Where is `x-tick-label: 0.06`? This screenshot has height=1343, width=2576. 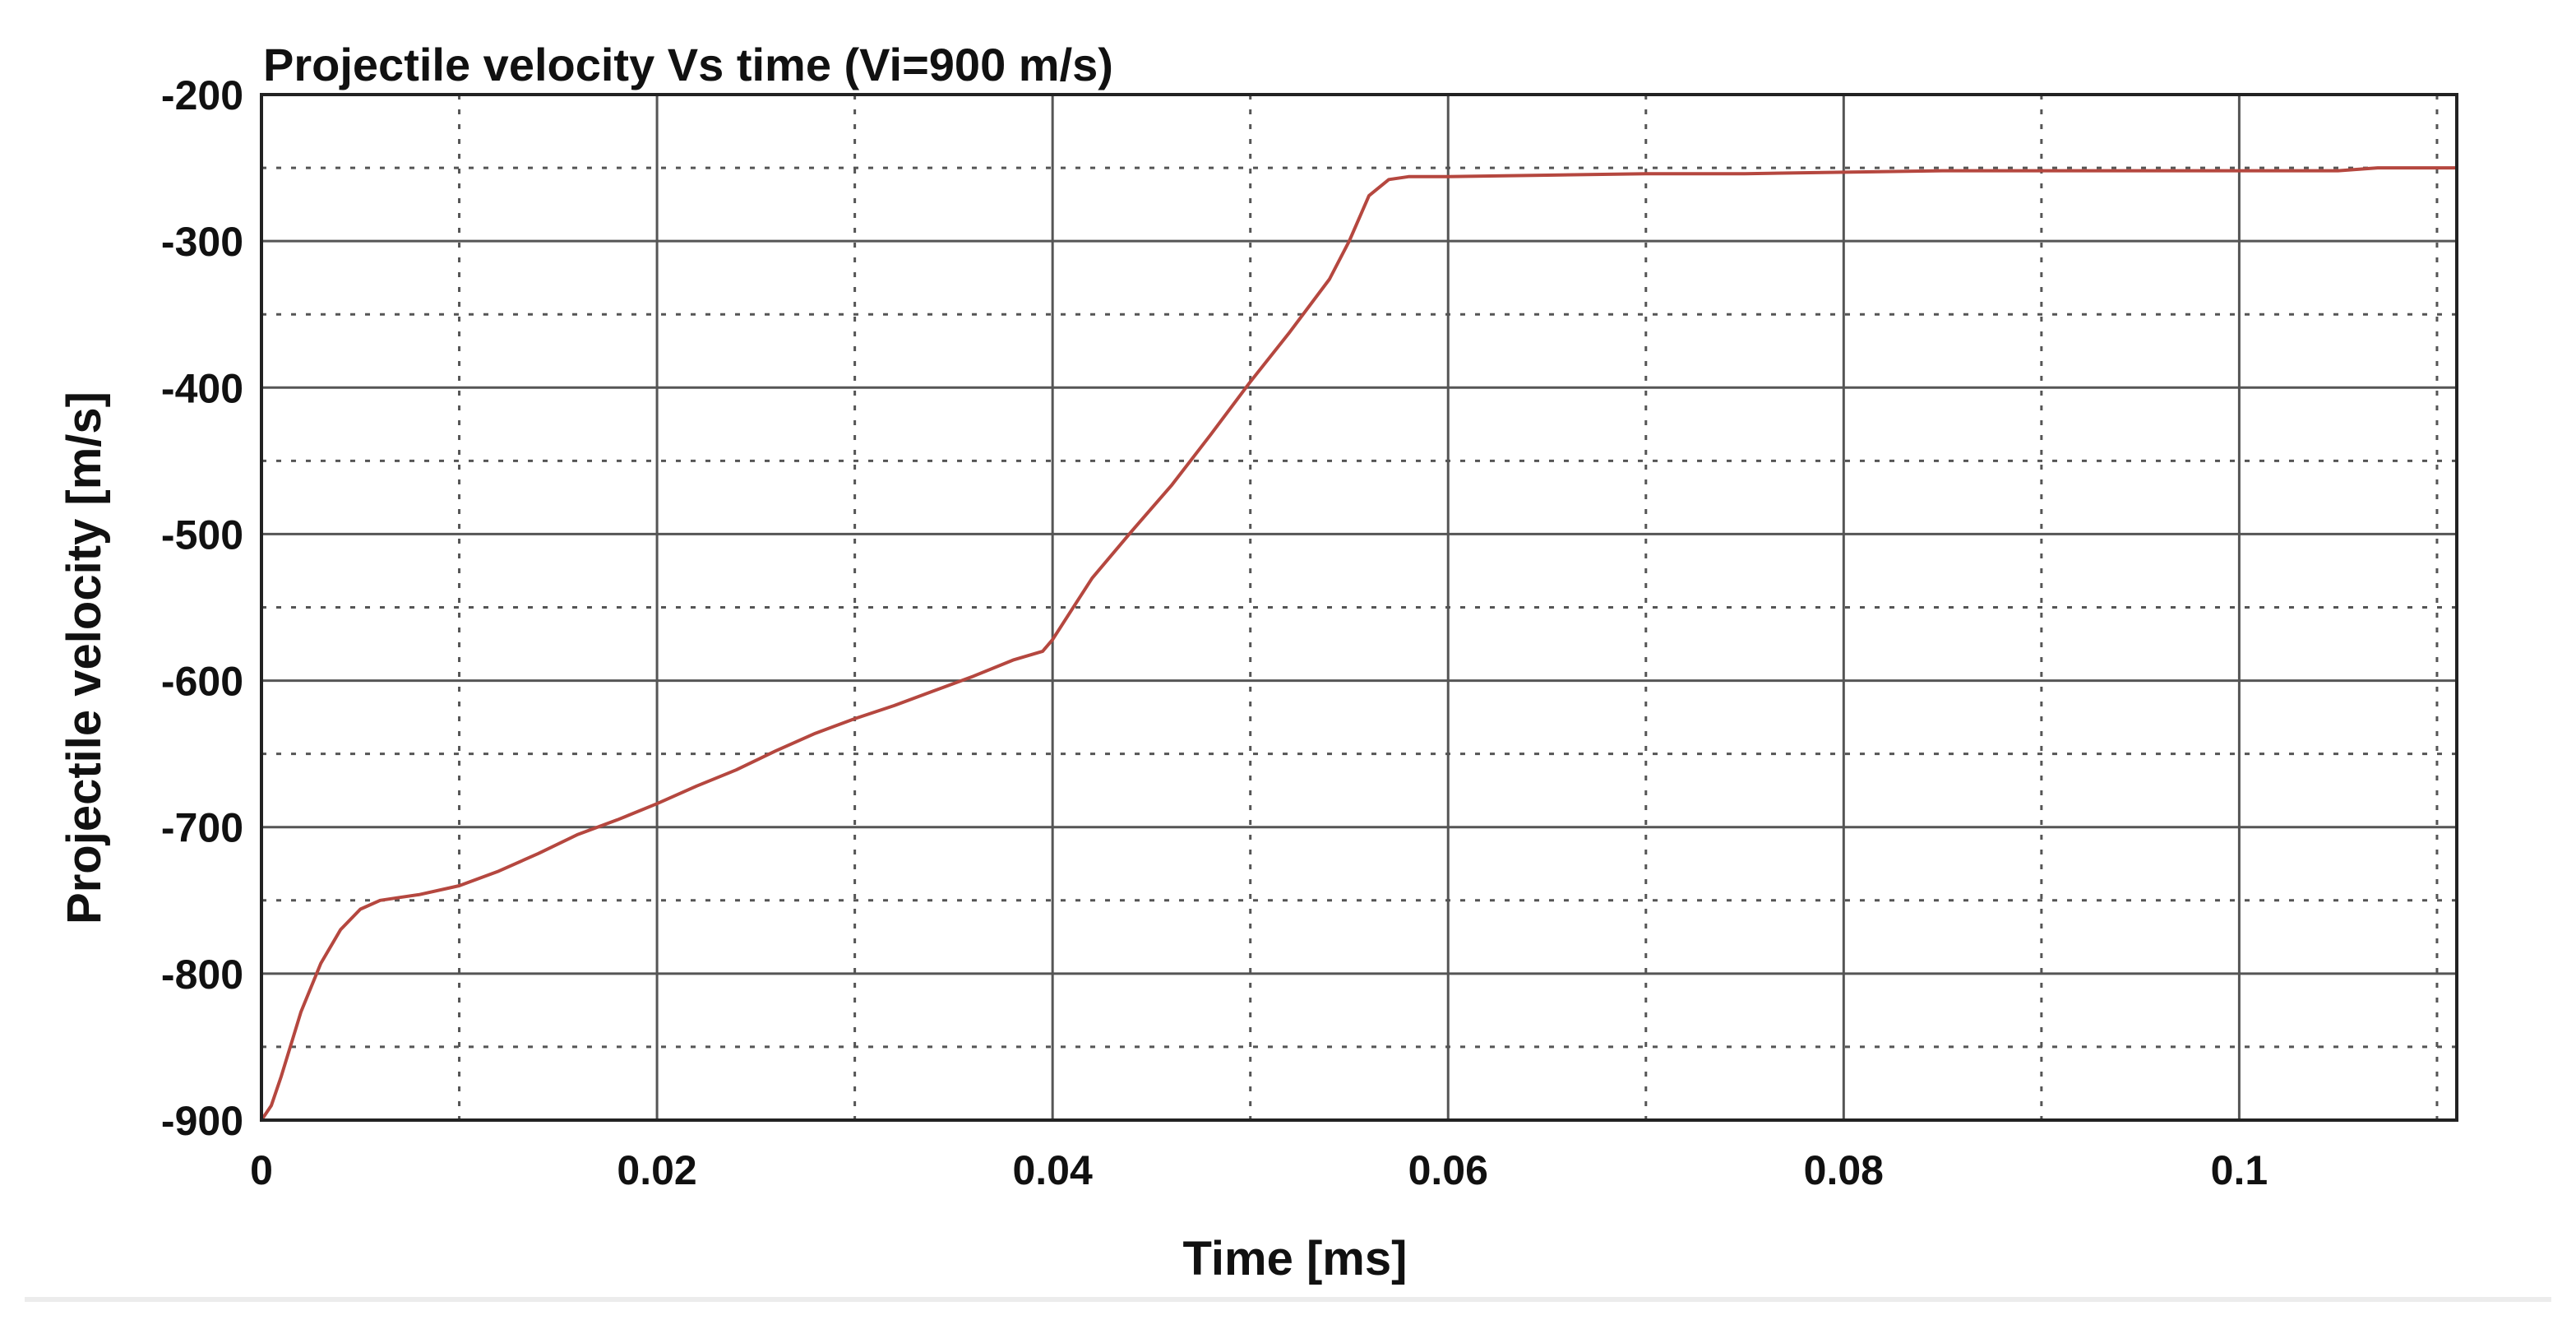
x-tick-label: 0.06 is located at coordinates (1448, 1170).